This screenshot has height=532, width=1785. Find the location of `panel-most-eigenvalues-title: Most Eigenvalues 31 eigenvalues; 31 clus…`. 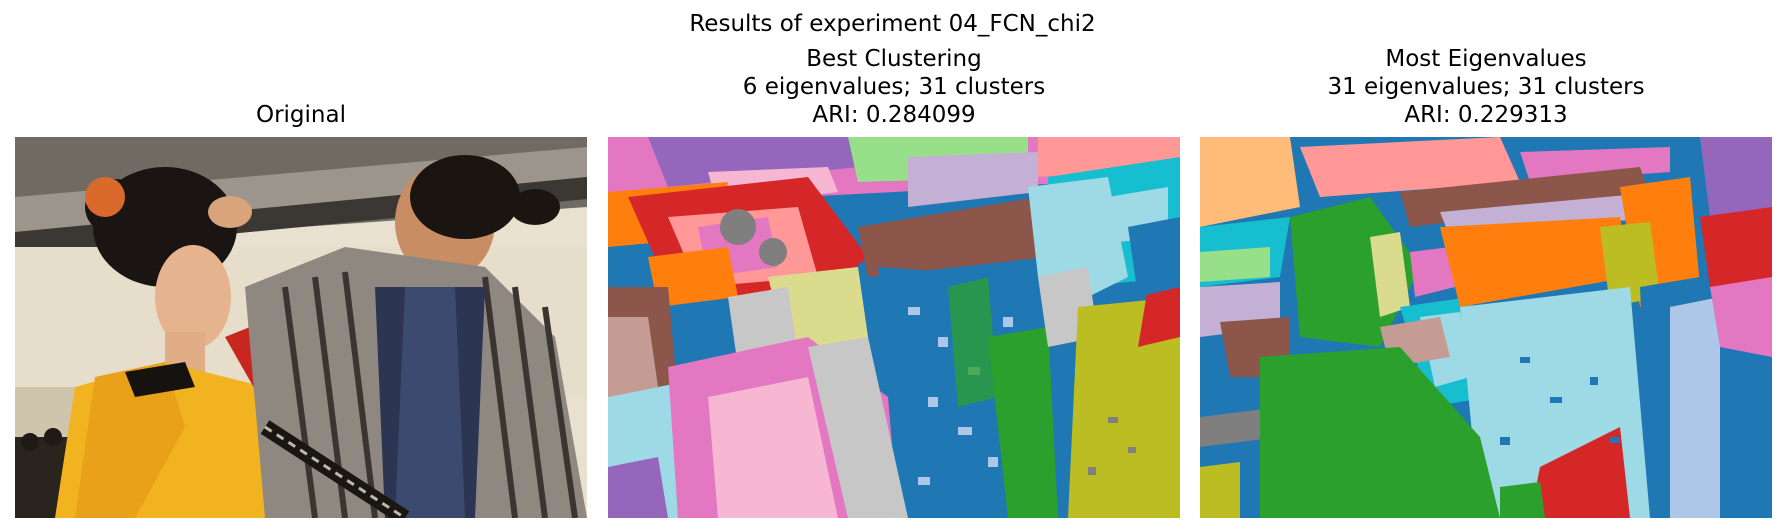

panel-most-eigenvalues-title: Most Eigenvalues 31 eigenvalues; 31 clus… is located at coordinates (1486, 87).